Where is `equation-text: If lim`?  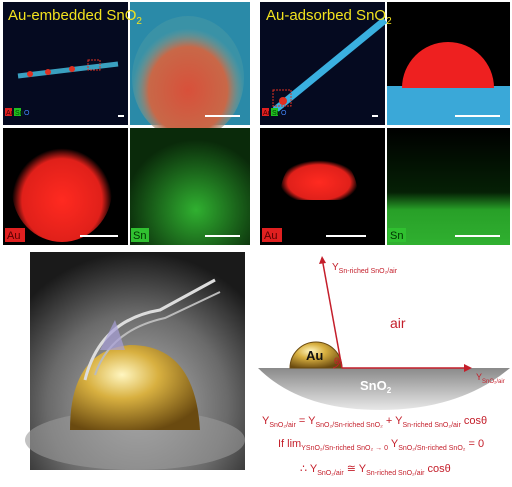 equation-text: If lim is located at coordinates (289, 444).